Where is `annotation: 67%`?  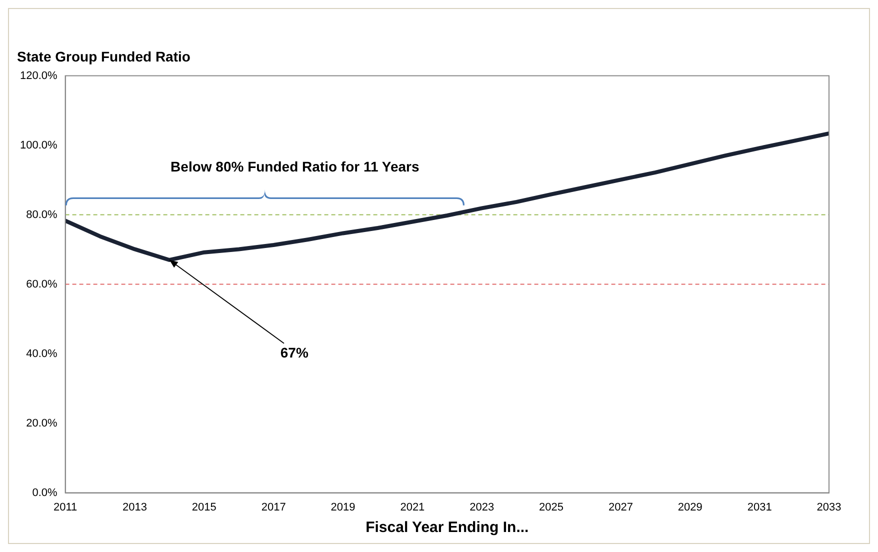 annotation: 67% is located at coordinates (294, 352).